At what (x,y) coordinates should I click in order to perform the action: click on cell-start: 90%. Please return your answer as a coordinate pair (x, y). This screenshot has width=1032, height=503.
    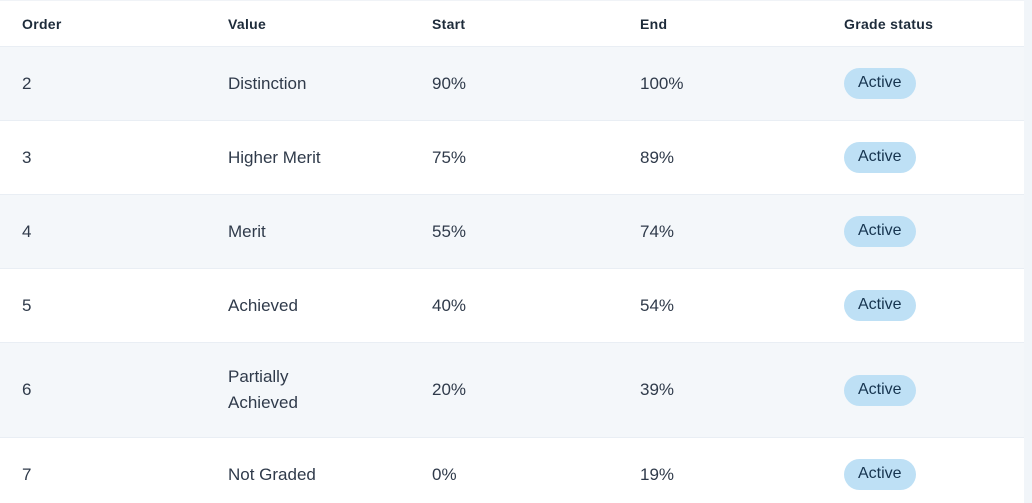
    Looking at the image, I should click on (514, 83).